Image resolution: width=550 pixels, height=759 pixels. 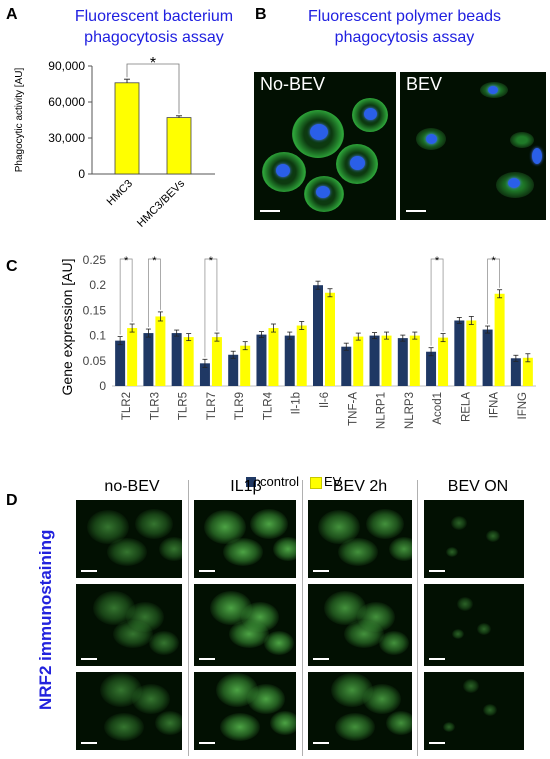 I want to click on x-tick-label: TLR5, so click(x=184, y=406).